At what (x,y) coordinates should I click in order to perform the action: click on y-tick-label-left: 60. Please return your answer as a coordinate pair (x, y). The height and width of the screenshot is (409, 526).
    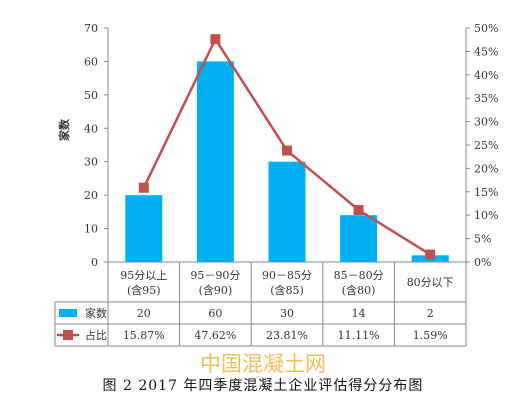
    Looking at the image, I should click on (91, 61).